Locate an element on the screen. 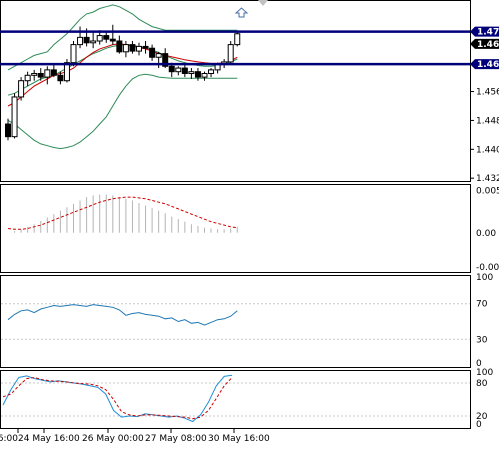  stochastic-pane is located at coordinates (235, 399).